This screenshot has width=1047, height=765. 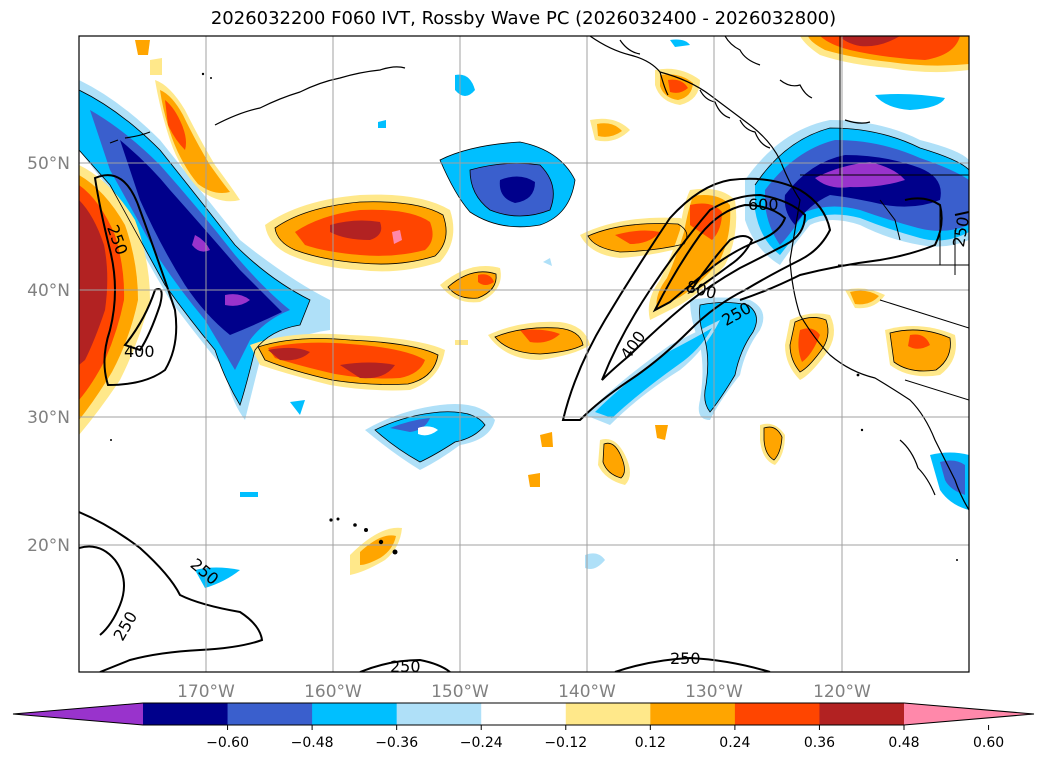 I want to click on contour-label-250-south-east: 250, so click(x=685, y=658).